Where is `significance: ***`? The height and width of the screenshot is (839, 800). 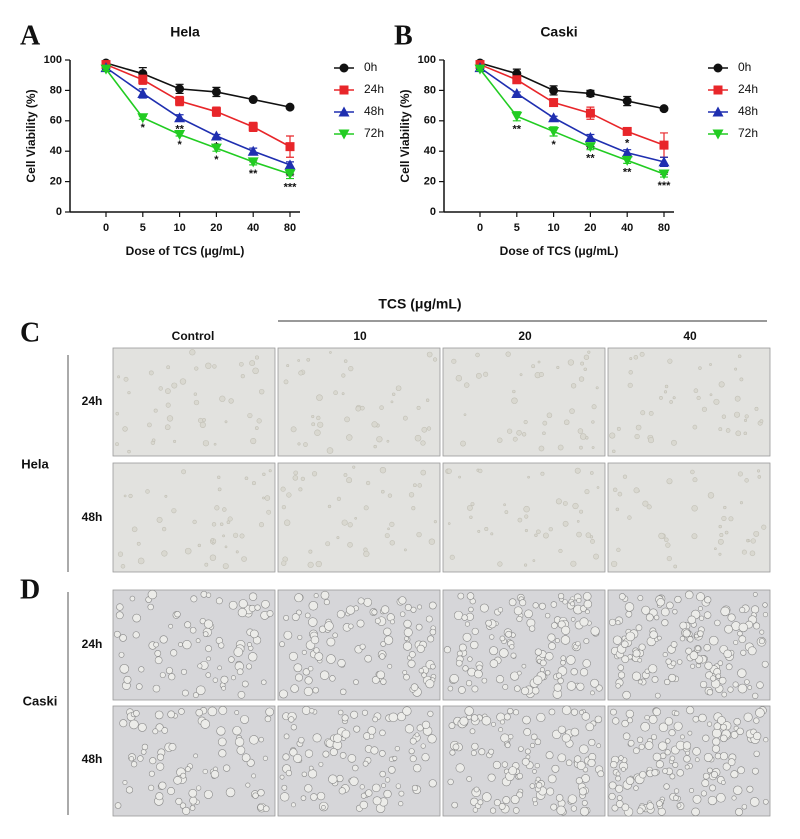
significance: *** is located at coordinates (665, 186).